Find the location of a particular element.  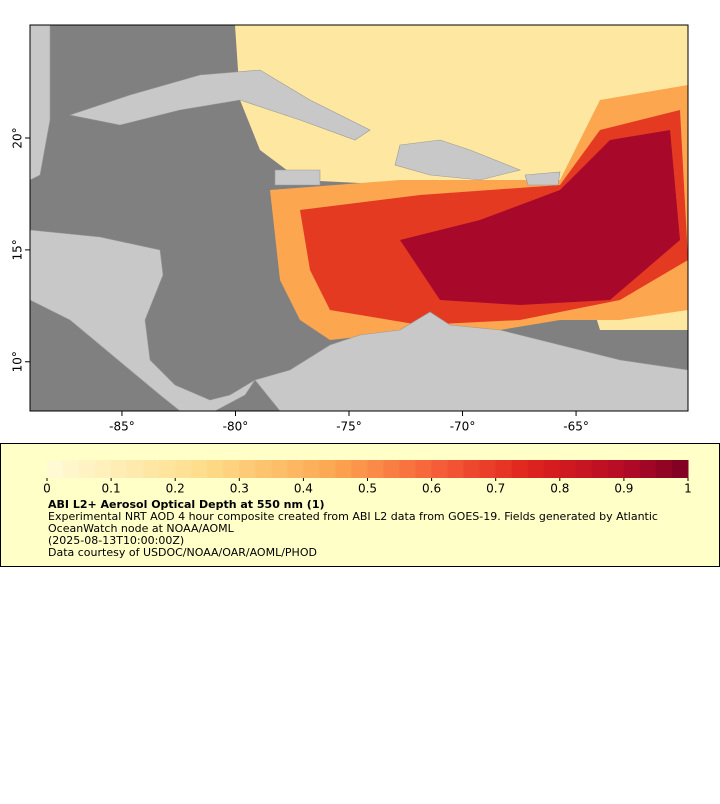

y-tick-label: 10° is located at coordinates (18, 361).